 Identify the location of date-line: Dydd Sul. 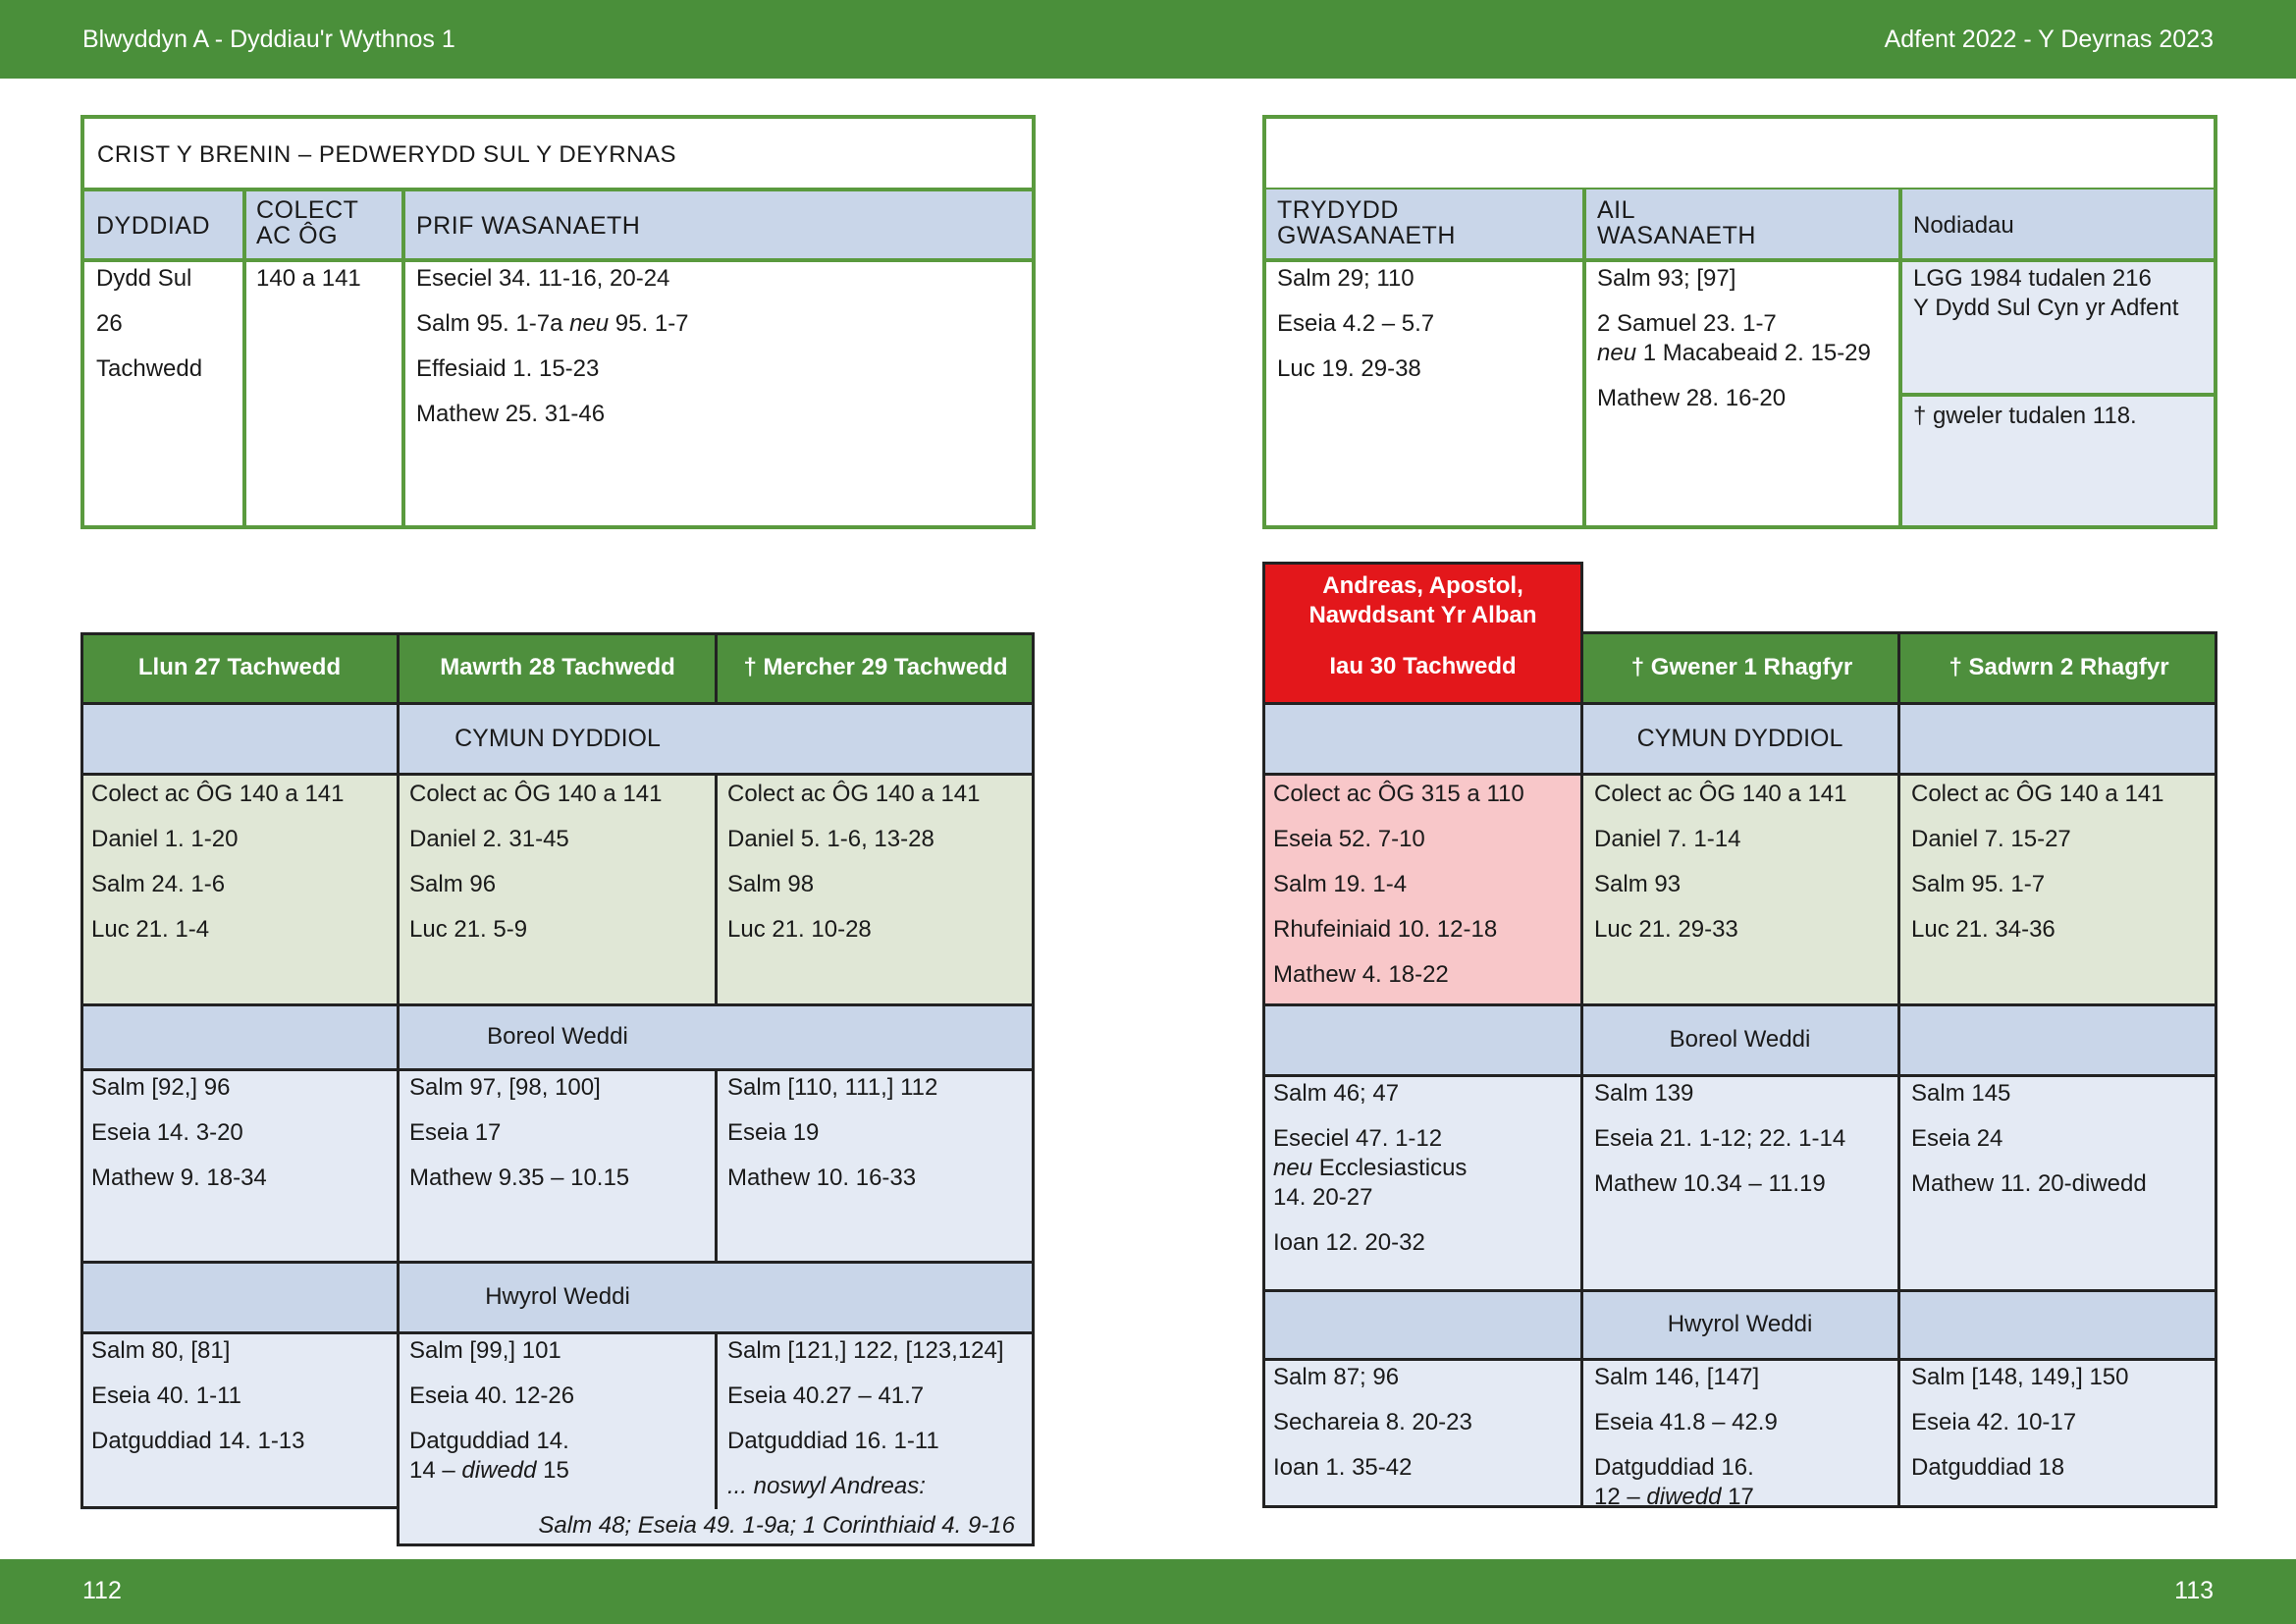
(144, 278).